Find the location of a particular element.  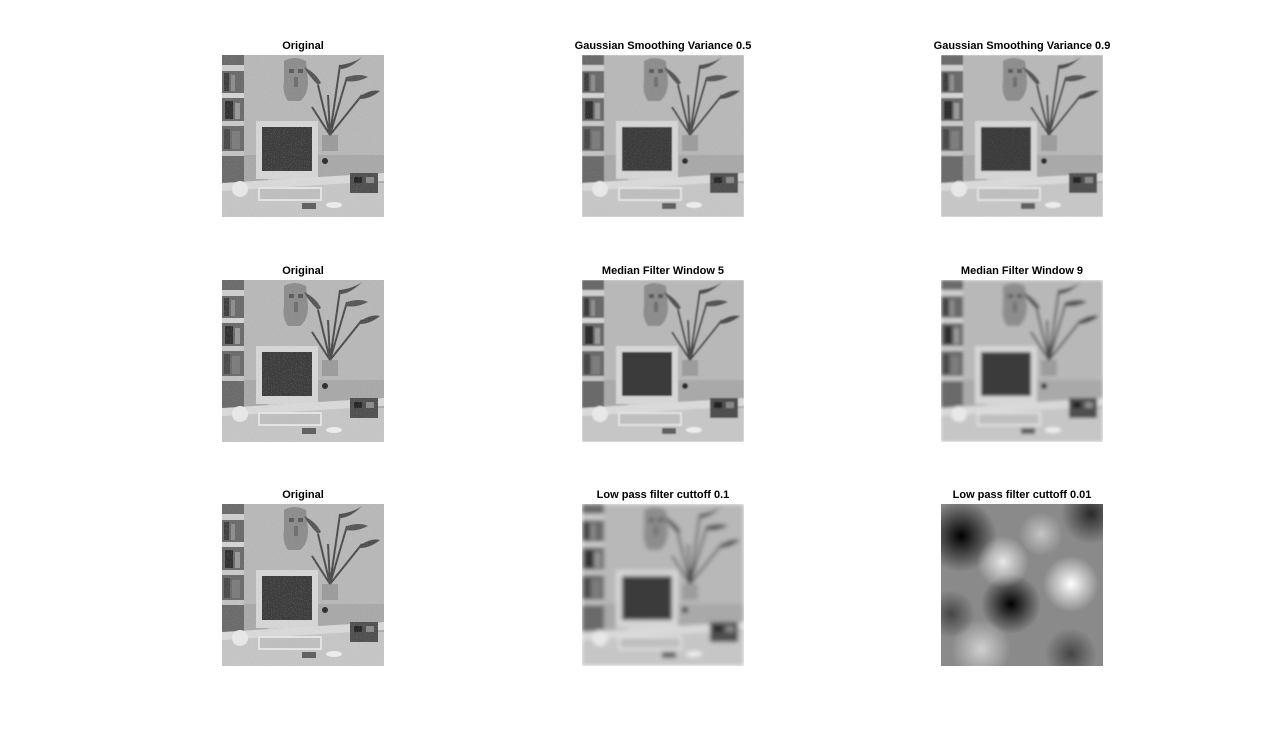

panel-title: Median Filter Window 9 is located at coordinates (1022, 271).